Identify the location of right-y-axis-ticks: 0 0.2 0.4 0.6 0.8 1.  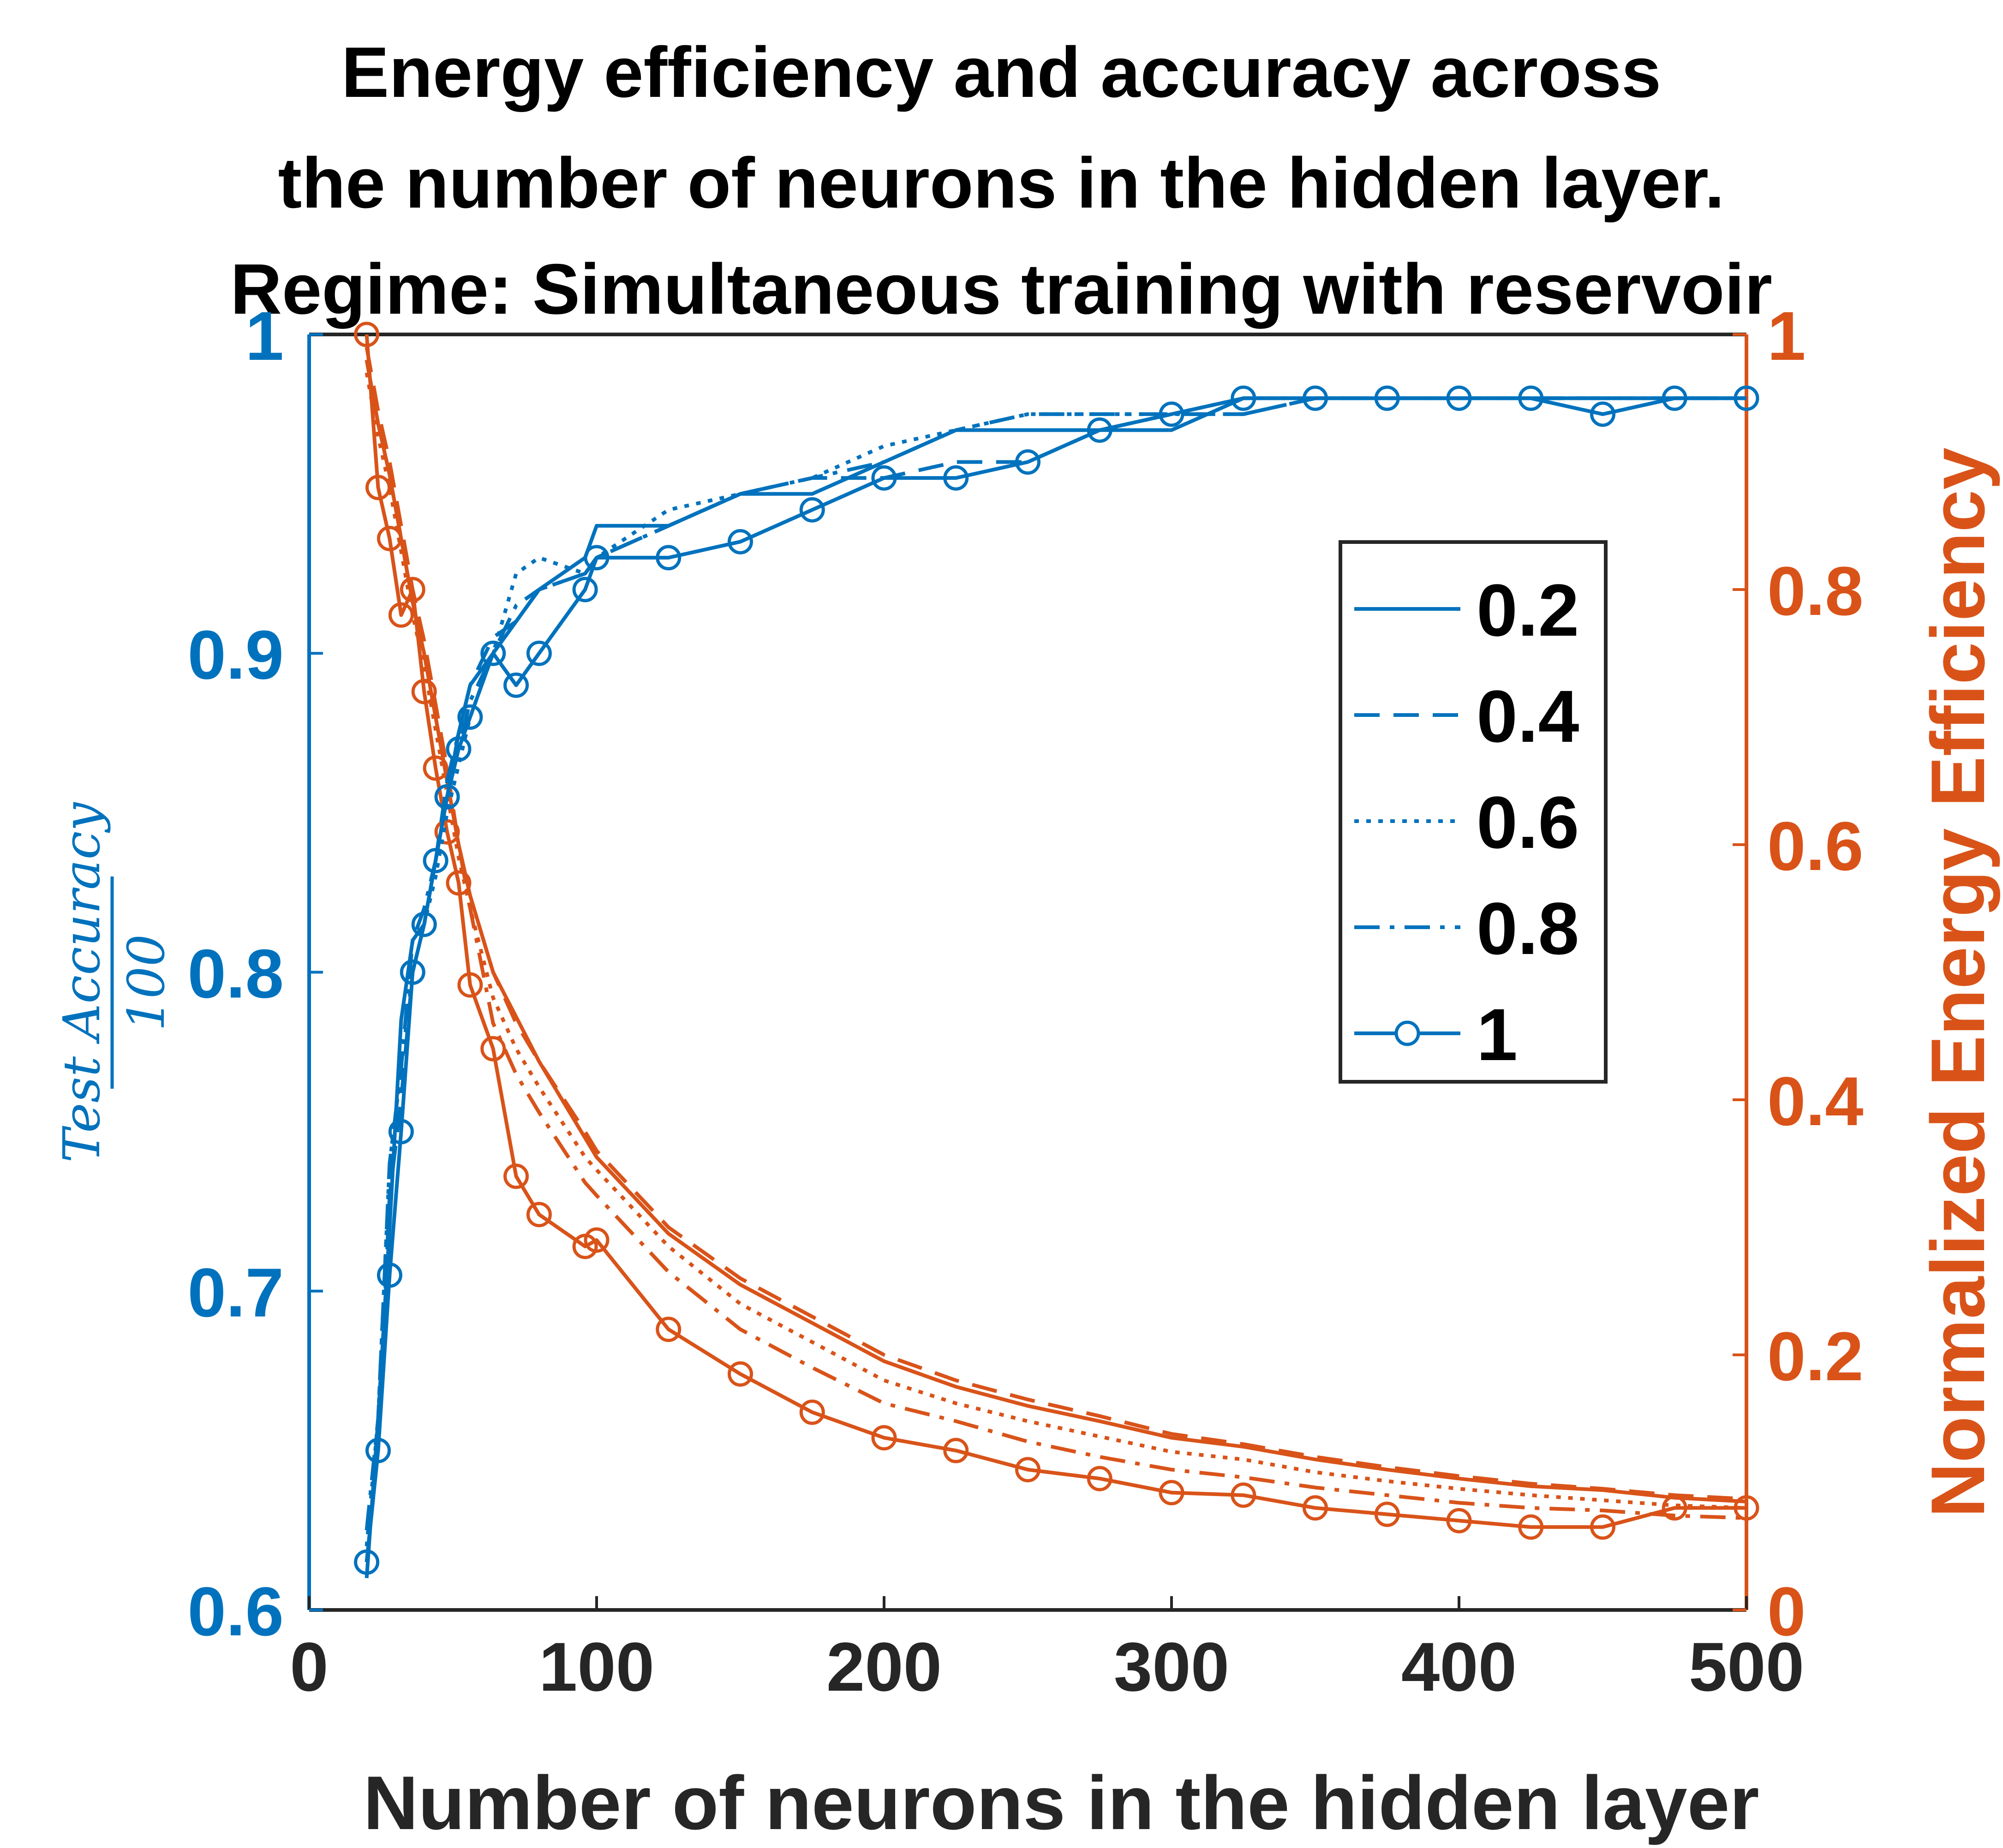
(1798, 974).